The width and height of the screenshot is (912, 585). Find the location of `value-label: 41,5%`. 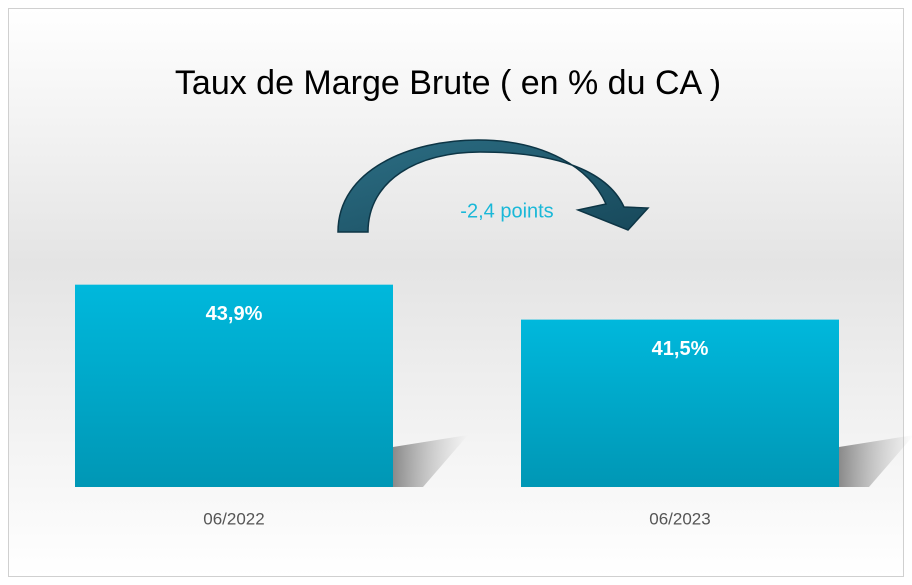

value-label: 41,5% is located at coordinates (680, 349).